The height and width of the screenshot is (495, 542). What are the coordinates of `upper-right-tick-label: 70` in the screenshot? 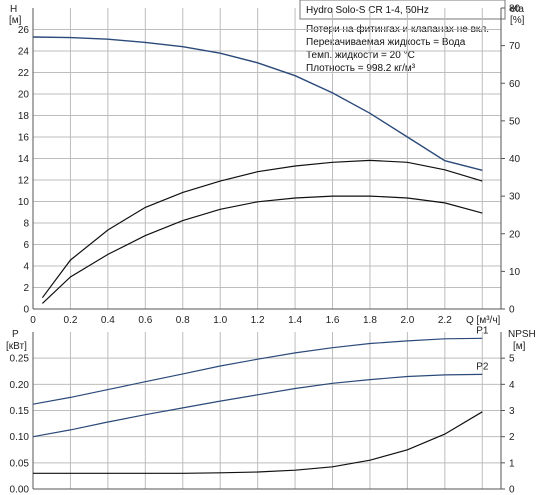 It's located at (515, 46).